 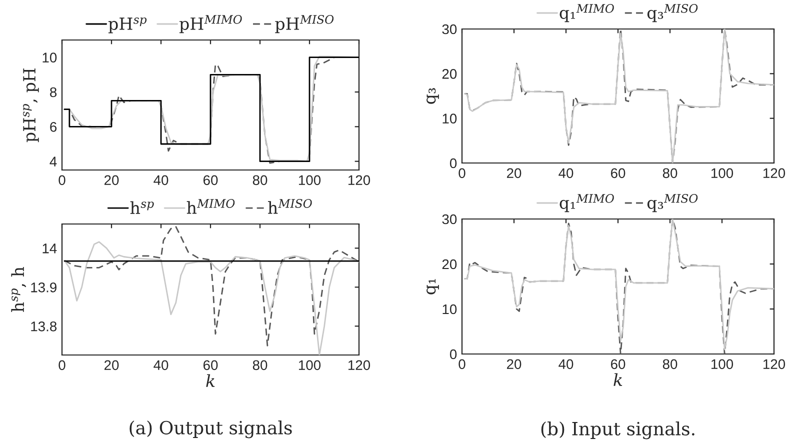 I want to click on legend-label: h$^{MIMO}$, so click(x=210, y=206).